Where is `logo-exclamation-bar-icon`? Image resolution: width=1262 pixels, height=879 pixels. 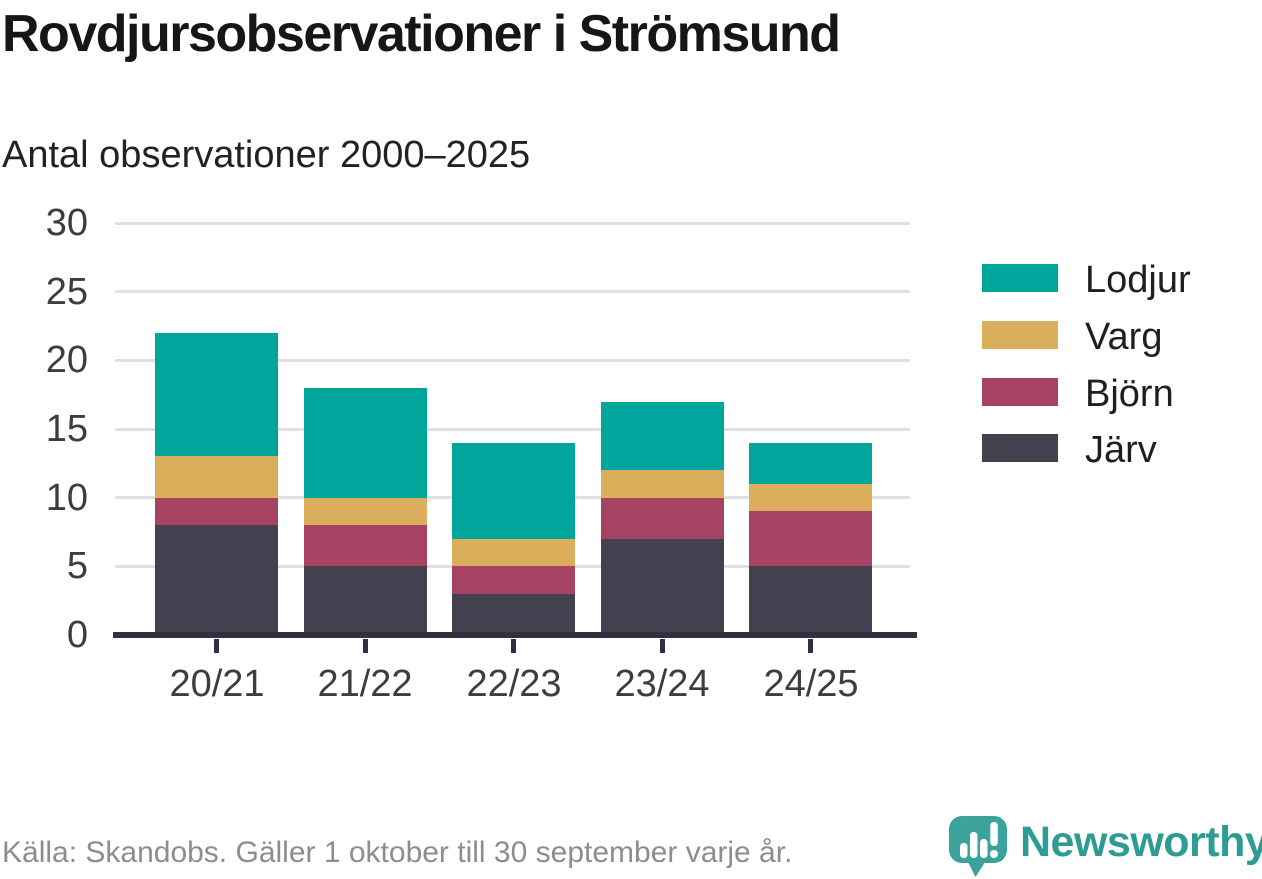 logo-exclamation-bar-icon is located at coordinates (994, 834).